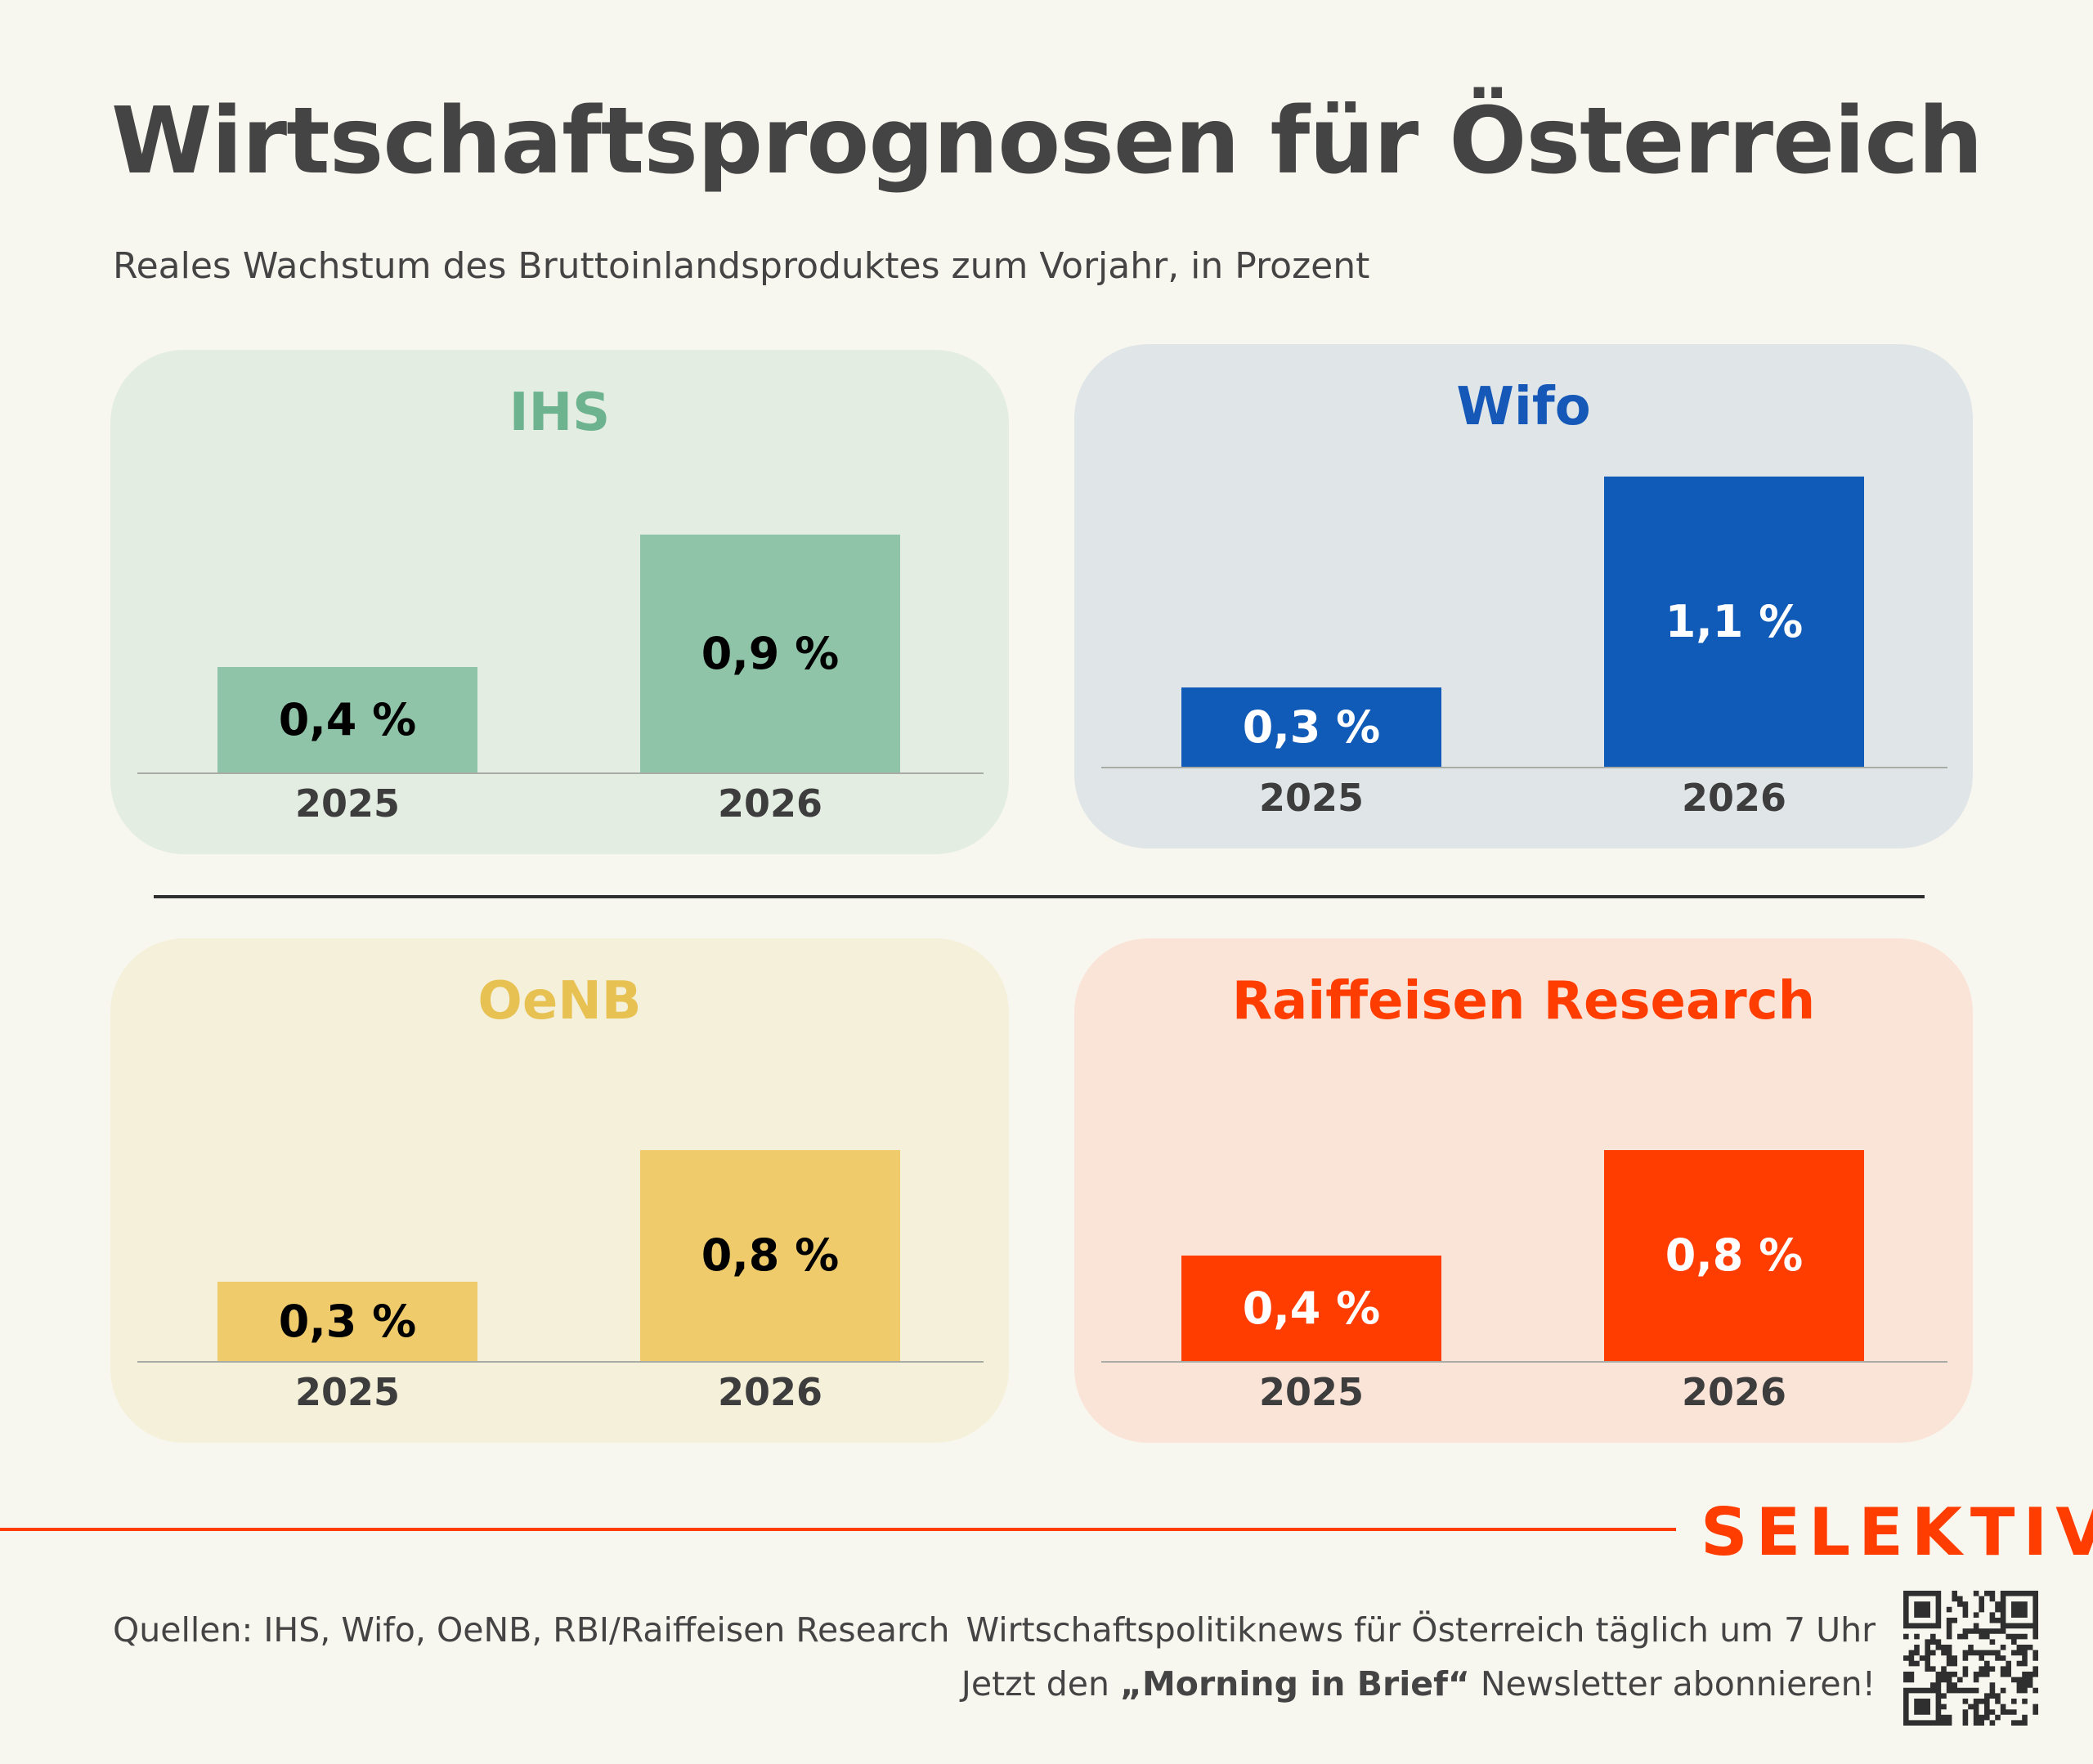 Image resolution: width=2093 pixels, height=1764 pixels. I want to click on bar-2026: 1,1 %, so click(1734, 621).